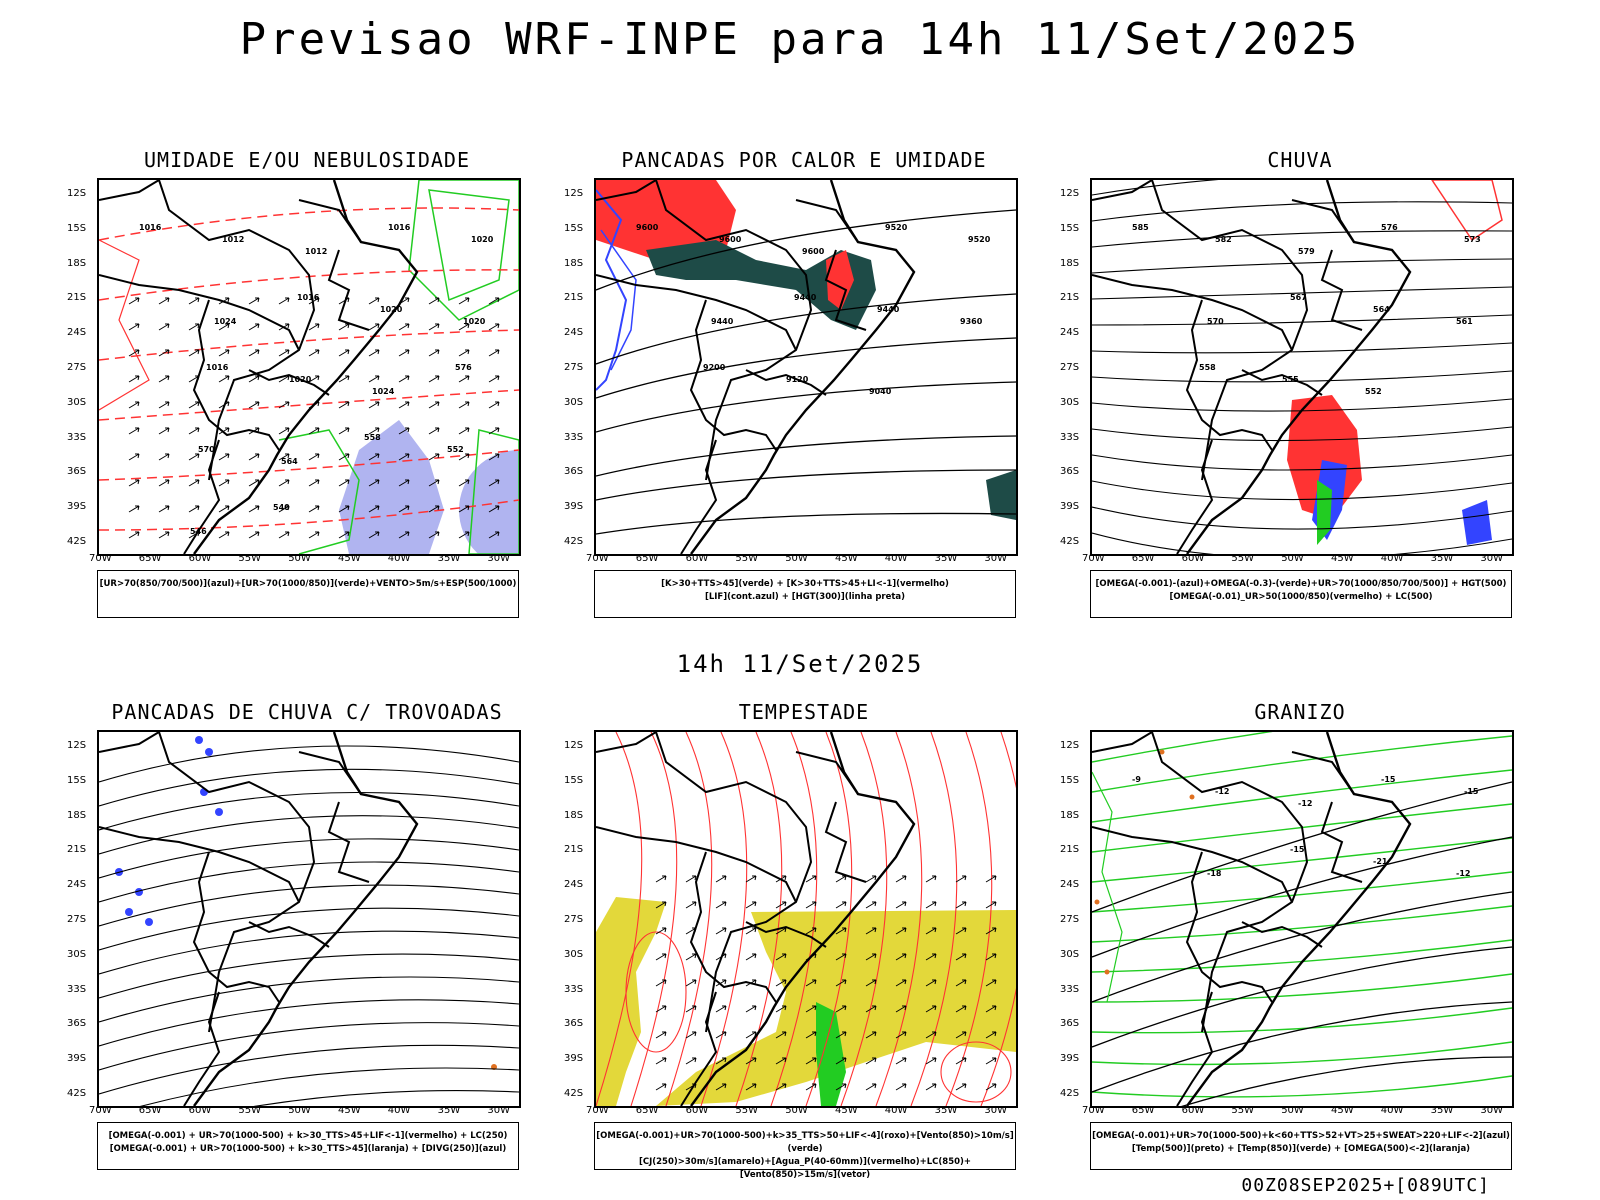  What do you see at coordinates (372, 437) in the screenshot?
I see `contour-label: 558` at bounding box center [372, 437].